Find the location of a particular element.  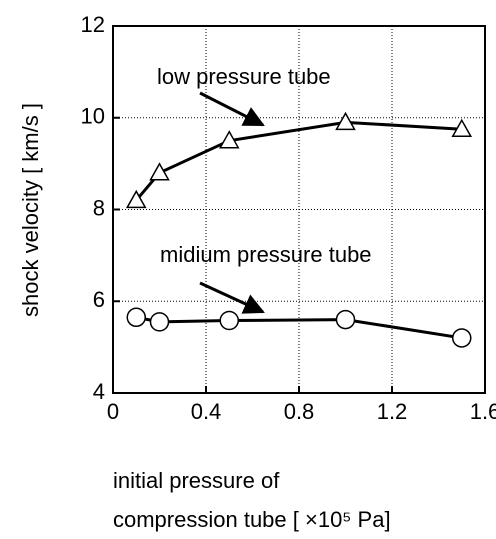

x-tick-label: 0 is located at coordinates (113, 411).